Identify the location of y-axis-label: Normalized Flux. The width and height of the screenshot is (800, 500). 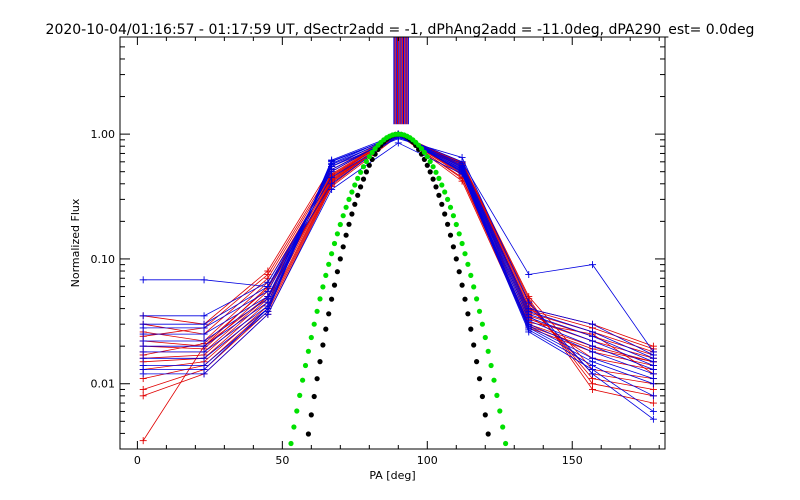
(75, 242).